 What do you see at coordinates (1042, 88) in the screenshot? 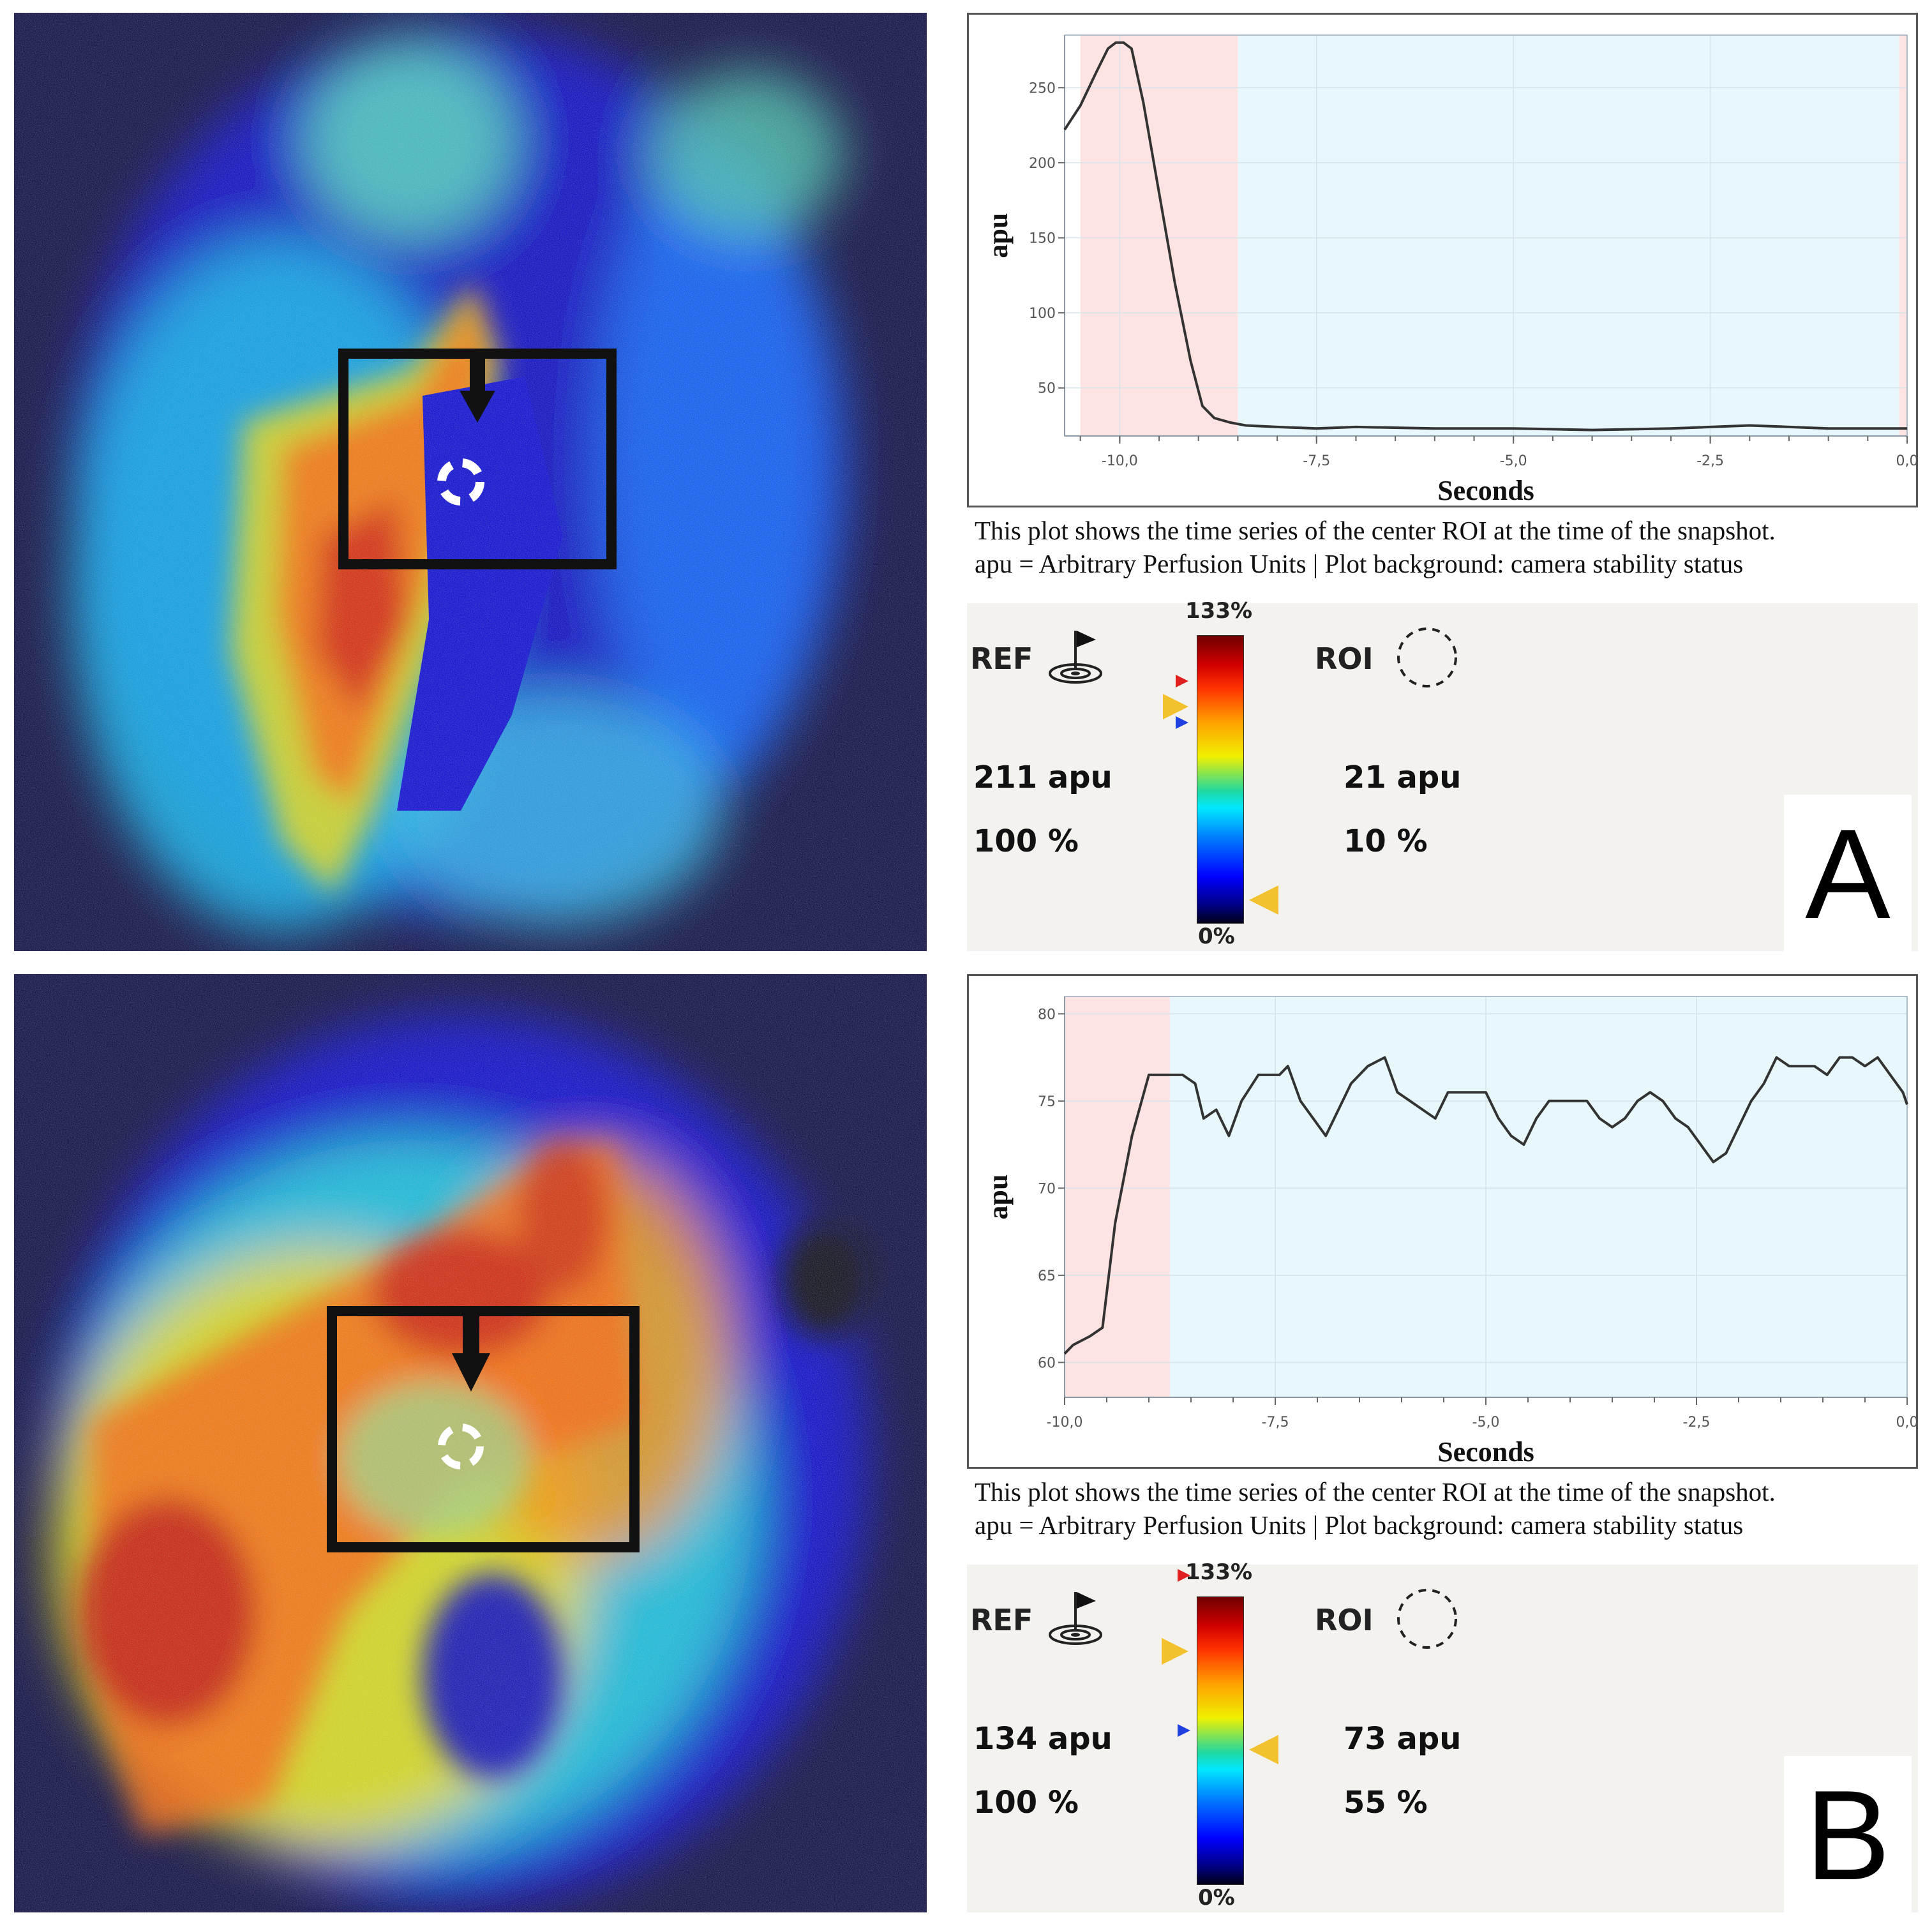
I see `y-tick-label: 250` at bounding box center [1042, 88].